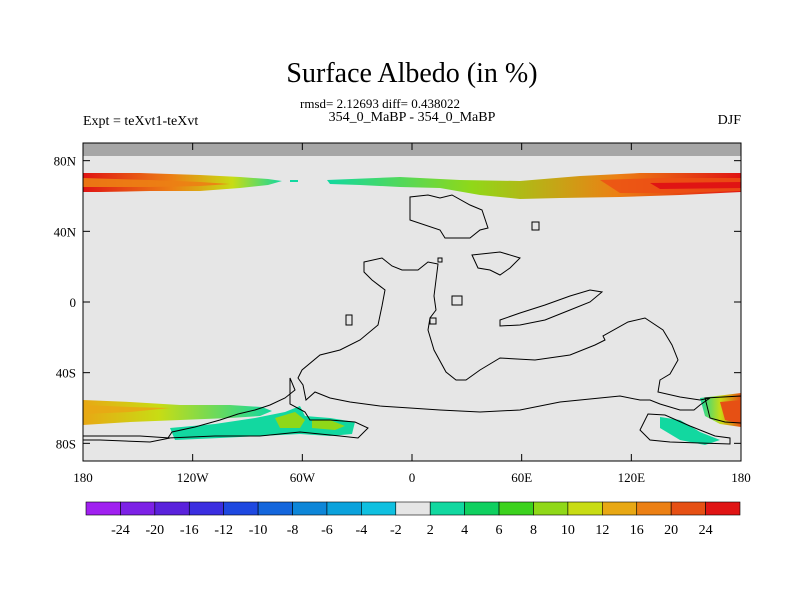 This screenshot has height=600, width=800. I want to click on colorbar-label: -20, so click(155, 530).